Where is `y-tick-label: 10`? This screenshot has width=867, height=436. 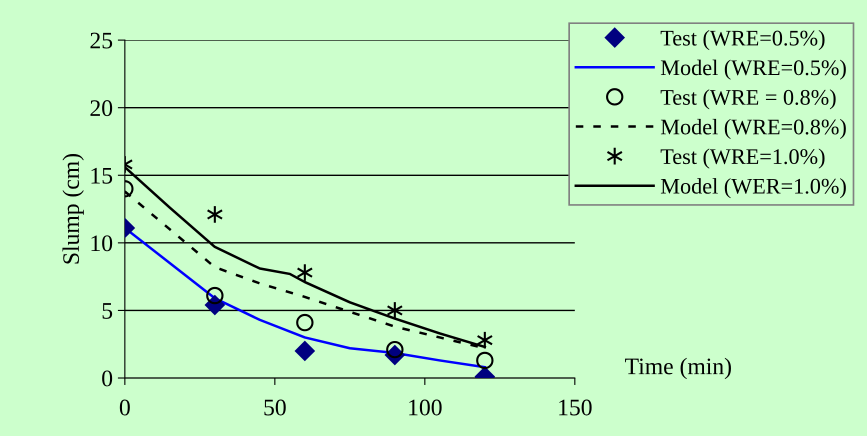 y-tick-label: 10 is located at coordinates (102, 243).